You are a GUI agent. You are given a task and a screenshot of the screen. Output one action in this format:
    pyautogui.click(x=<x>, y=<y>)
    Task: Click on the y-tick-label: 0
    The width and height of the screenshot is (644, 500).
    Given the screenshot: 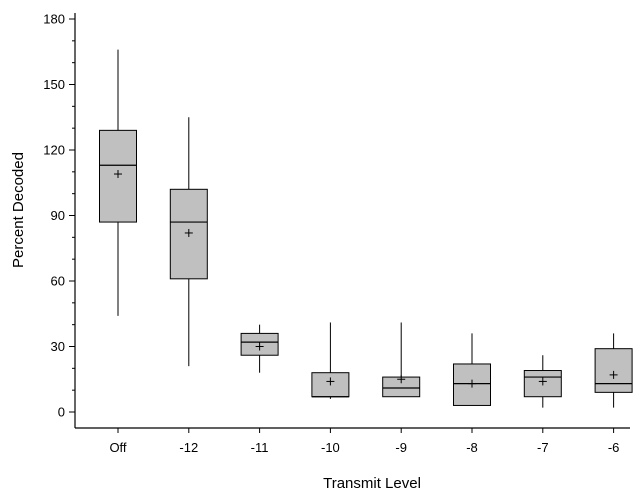 What is the action you would take?
    pyautogui.click(x=61, y=412)
    